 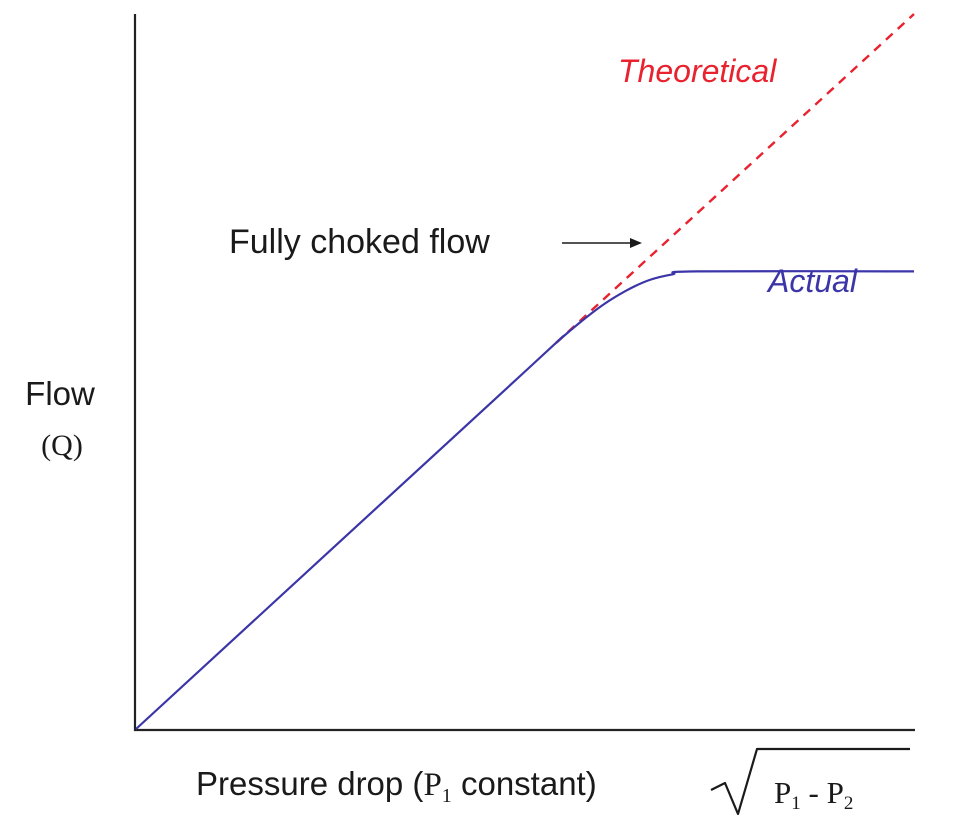 I want to click on sqrt-expression: P1 - P2, so click(x=813, y=794).